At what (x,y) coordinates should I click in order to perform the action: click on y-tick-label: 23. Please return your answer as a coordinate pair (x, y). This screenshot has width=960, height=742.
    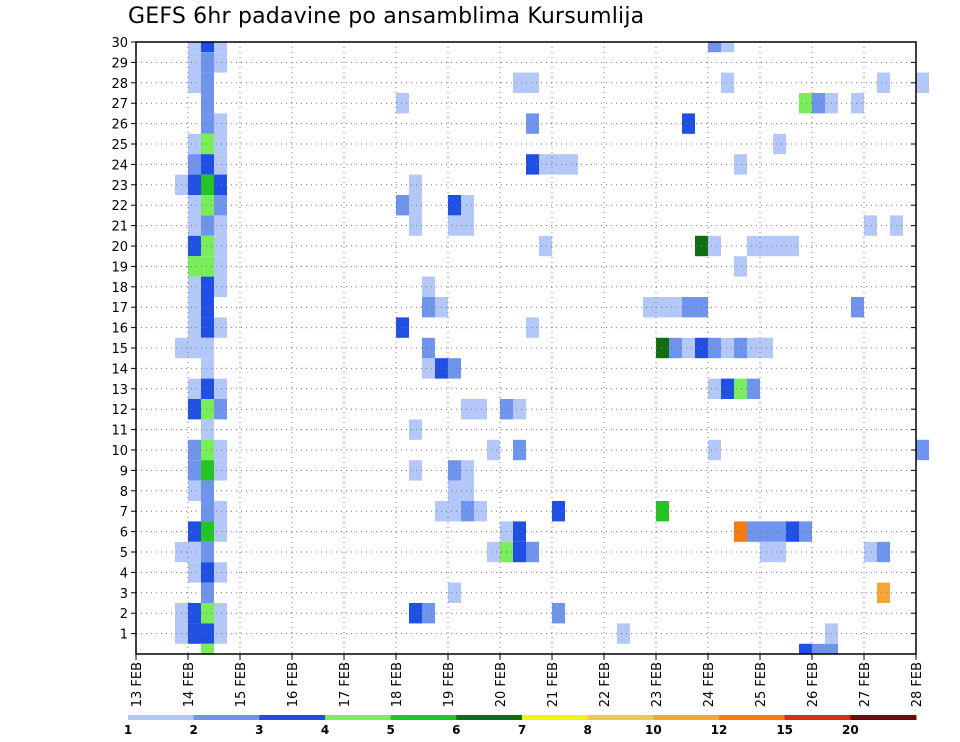
    Looking at the image, I should click on (119, 186).